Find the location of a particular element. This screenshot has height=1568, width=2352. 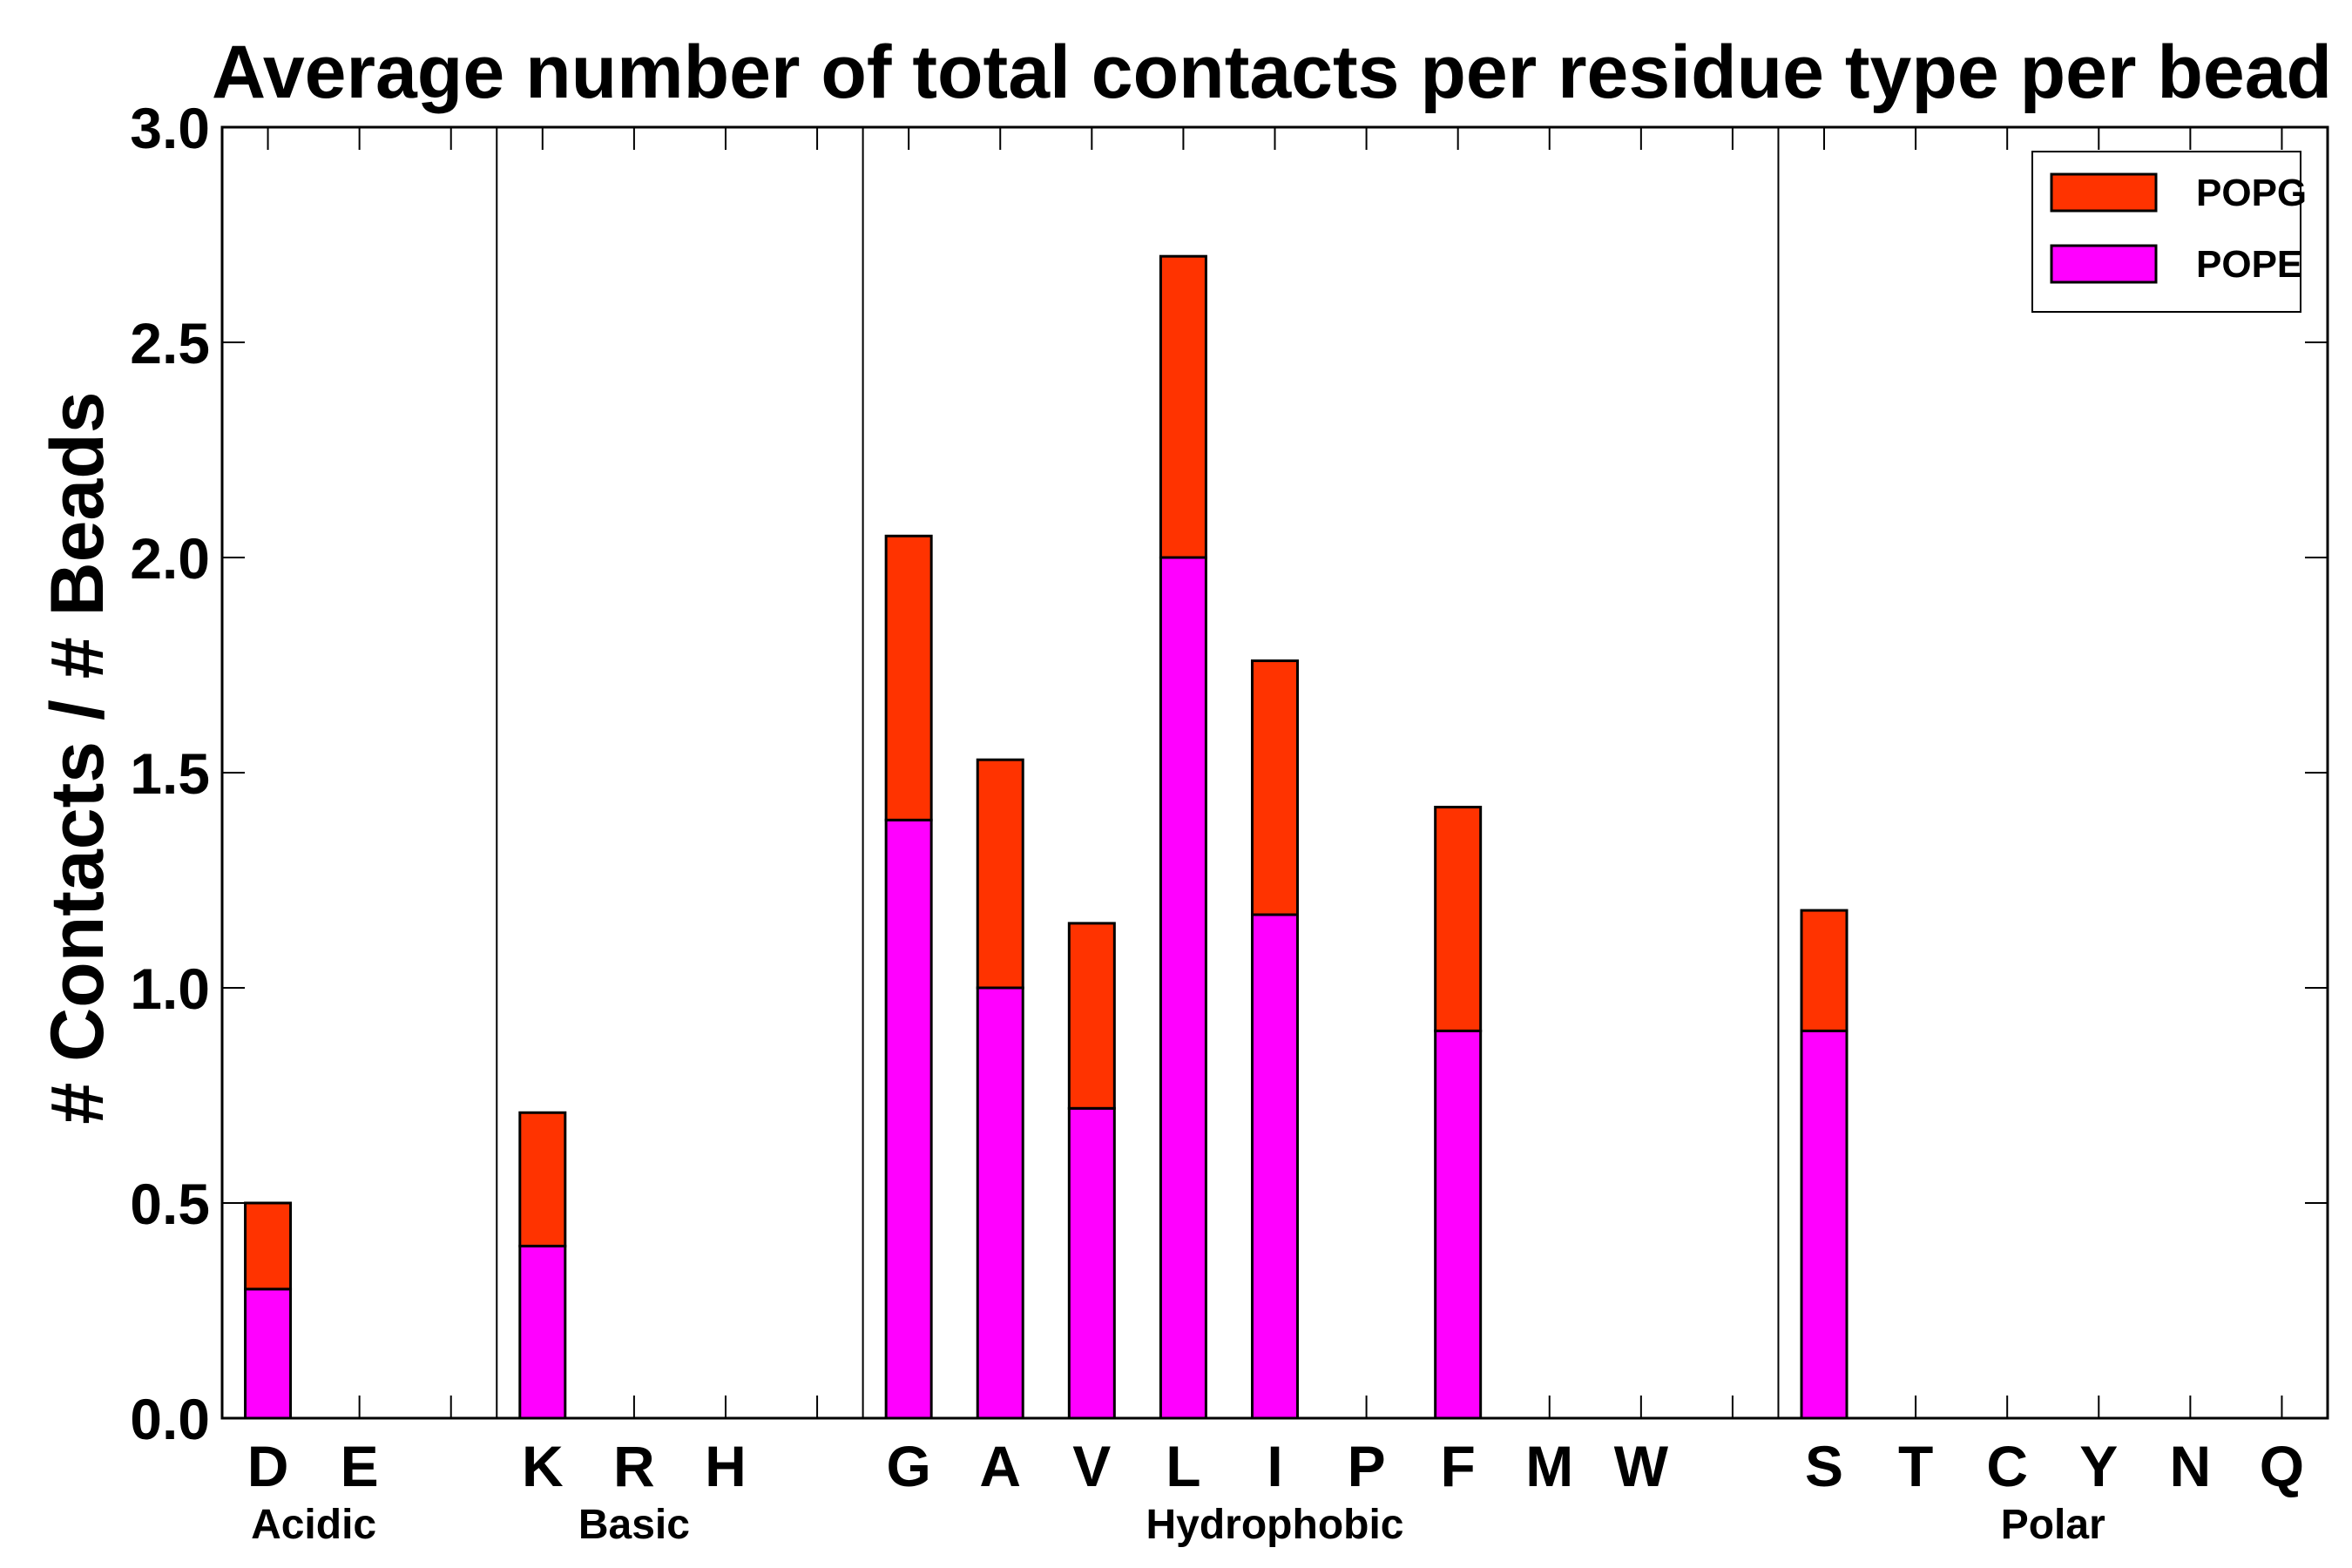

x-tick-label: D is located at coordinates (268, 1466).